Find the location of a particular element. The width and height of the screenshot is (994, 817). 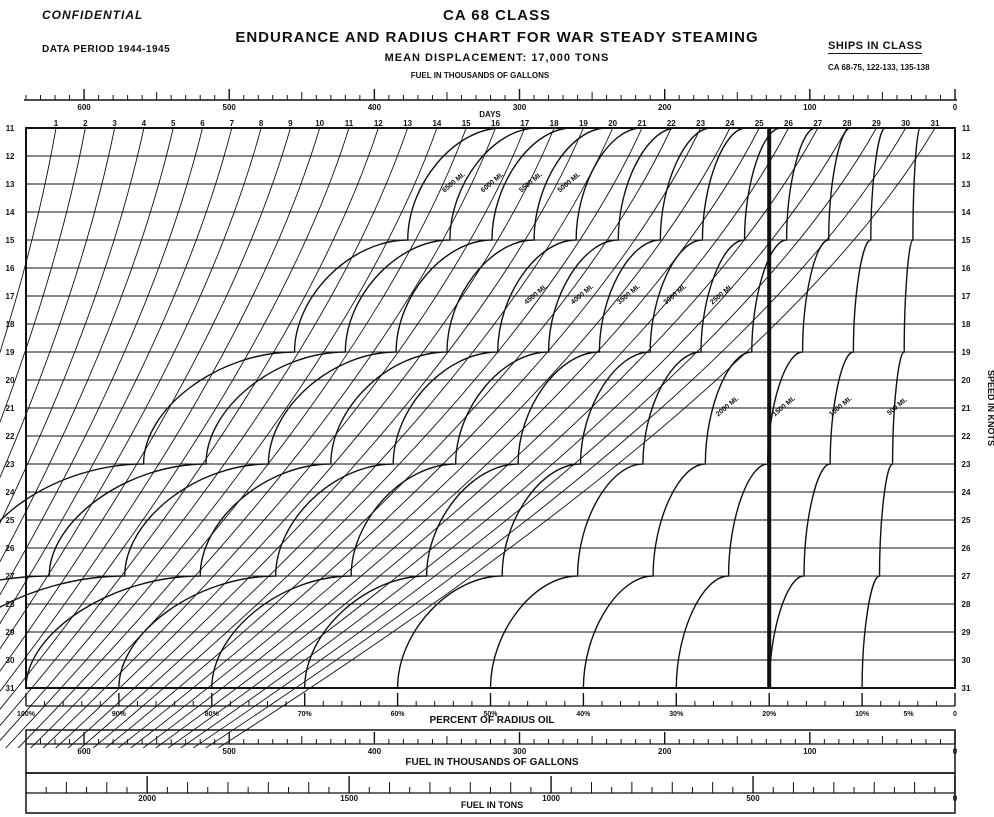

day-tick-label: 14 is located at coordinates (436, 123).